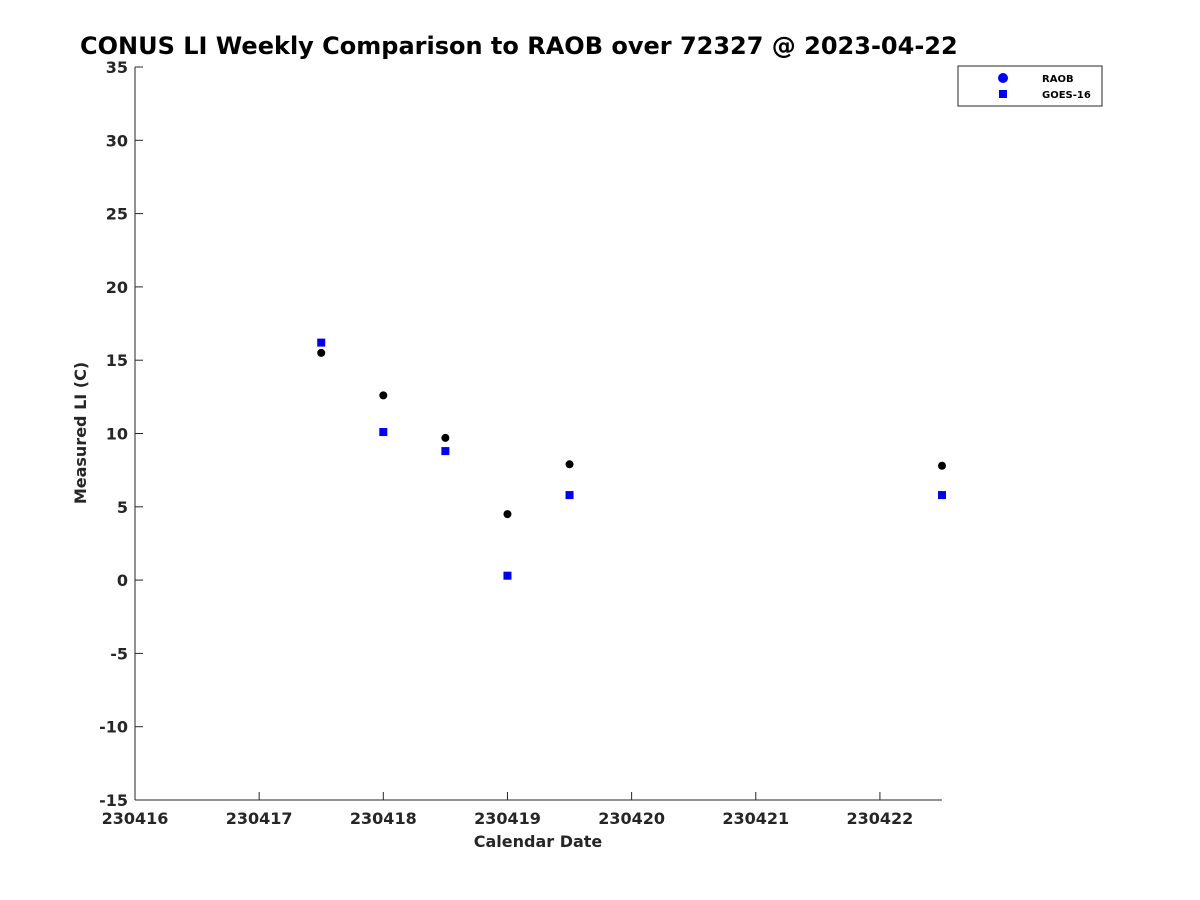 The image size is (1200, 900). Describe the element at coordinates (631, 459) in the screenshot. I see `data-points` at that location.